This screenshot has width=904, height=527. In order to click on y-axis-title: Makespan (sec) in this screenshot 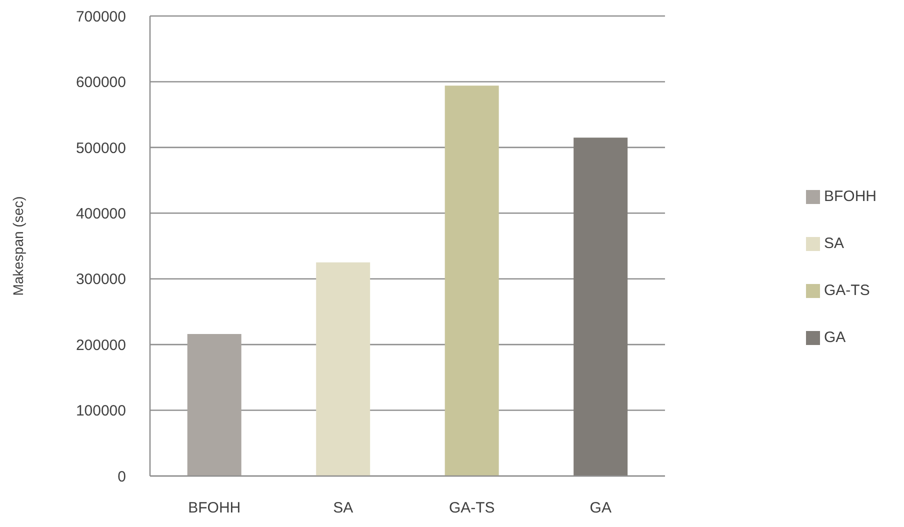, I will do `click(18, 246)`.